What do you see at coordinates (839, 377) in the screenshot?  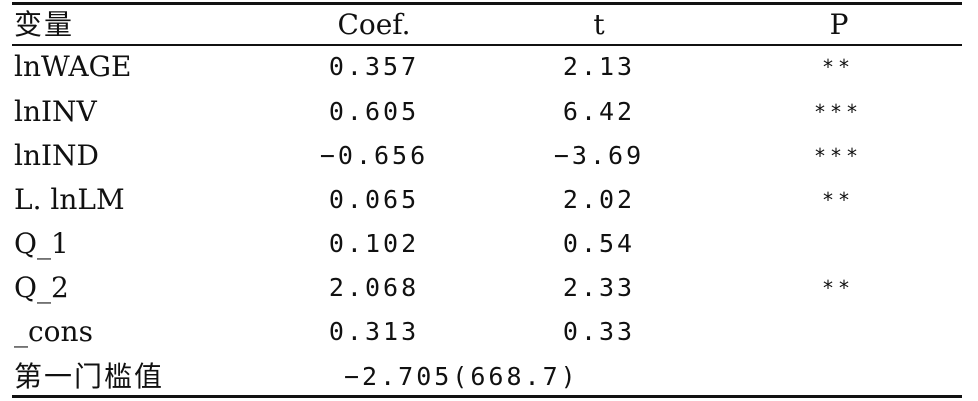 I see `threshold-empty` at bounding box center [839, 377].